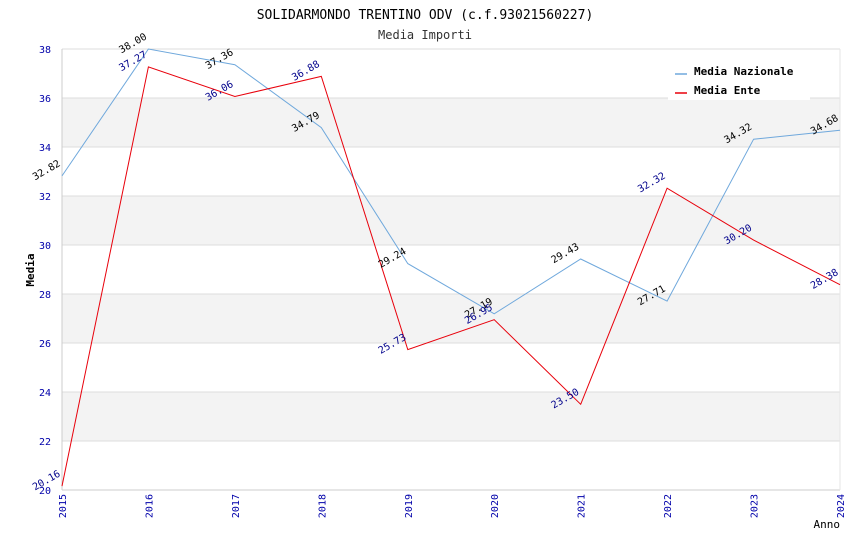  What do you see at coordinates (45, 148) in the screenshot?
I see `y-tick-label: 34` at bounding box center [45, 148].